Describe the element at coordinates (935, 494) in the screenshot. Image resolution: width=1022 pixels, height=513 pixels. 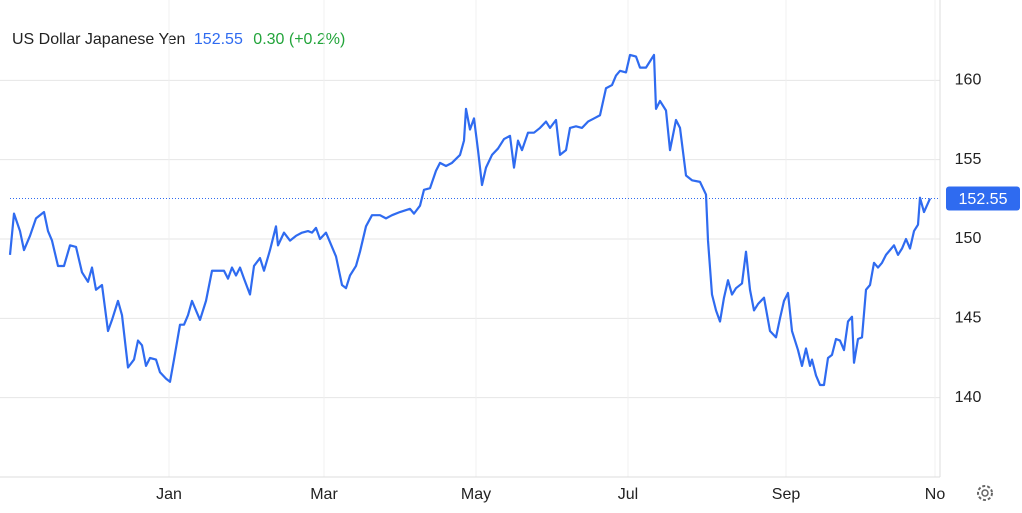
I see `x-tick-label: No` at that location.